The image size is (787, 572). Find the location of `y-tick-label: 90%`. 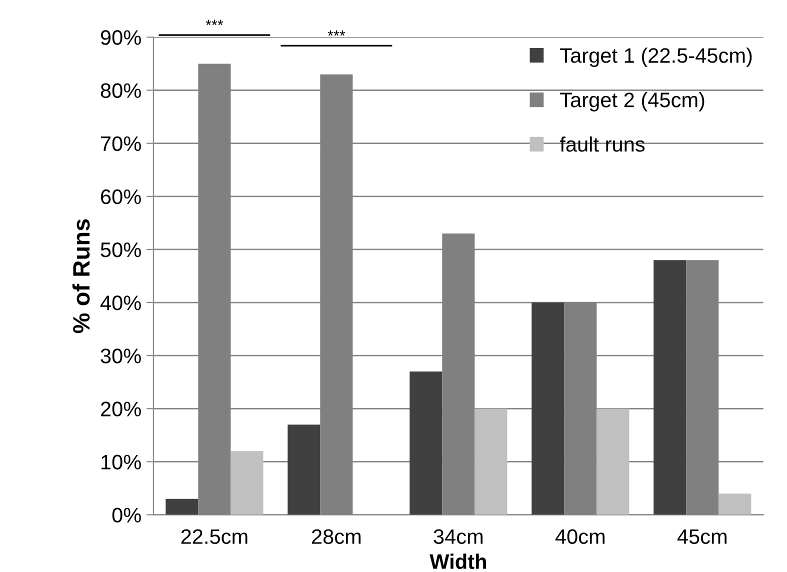

y-tick-label: 90% is located at coordinates (120, 37).